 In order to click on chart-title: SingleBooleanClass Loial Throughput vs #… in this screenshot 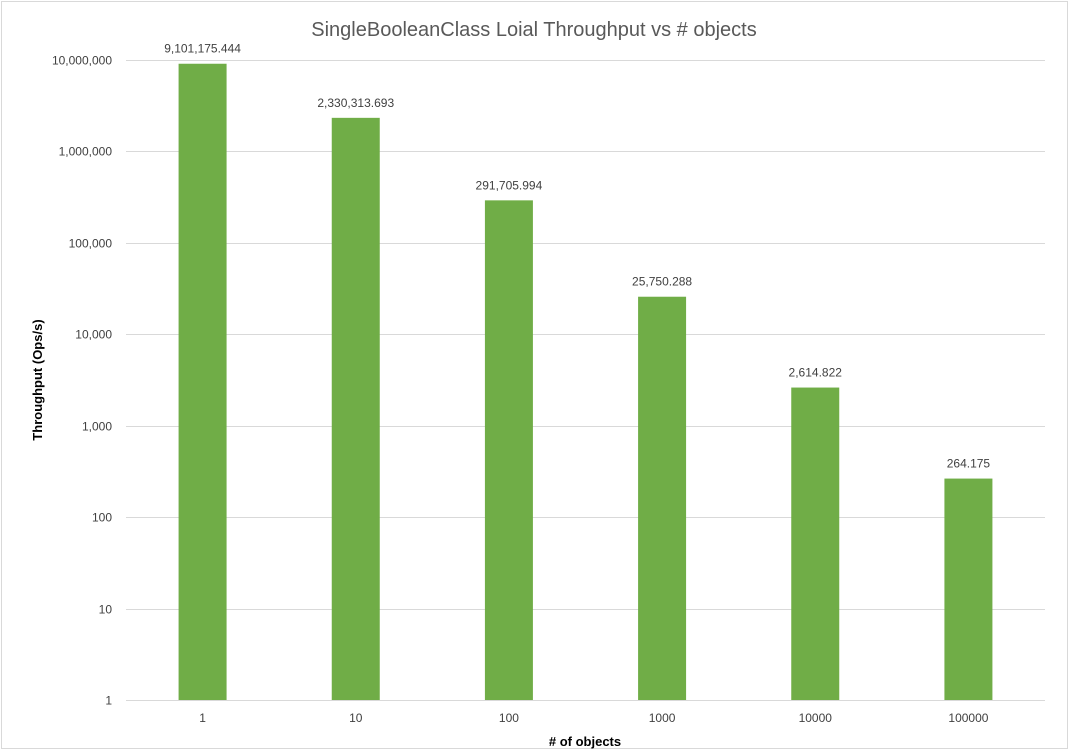, I will do `click(533, 30)`.